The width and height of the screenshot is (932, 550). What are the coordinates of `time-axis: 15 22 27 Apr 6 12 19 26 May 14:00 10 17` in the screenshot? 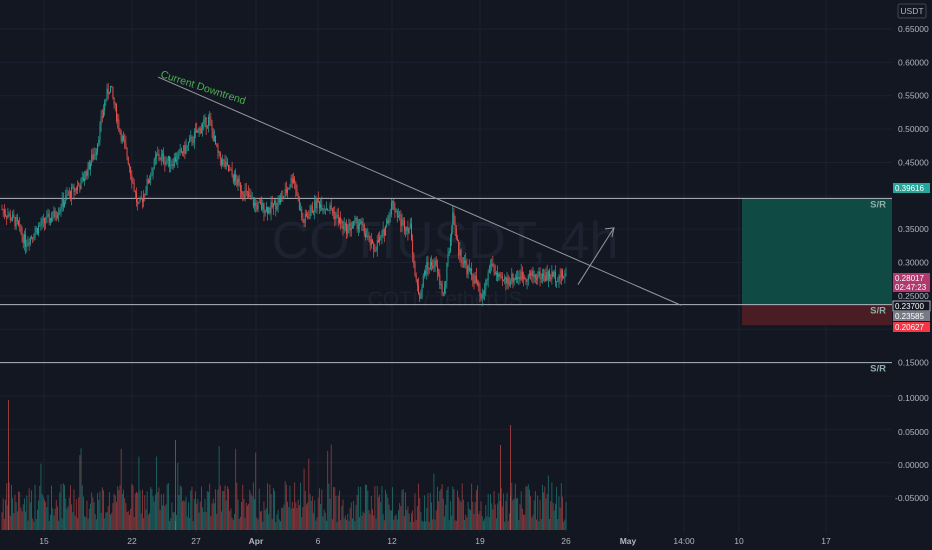 It's located at (435, 541).